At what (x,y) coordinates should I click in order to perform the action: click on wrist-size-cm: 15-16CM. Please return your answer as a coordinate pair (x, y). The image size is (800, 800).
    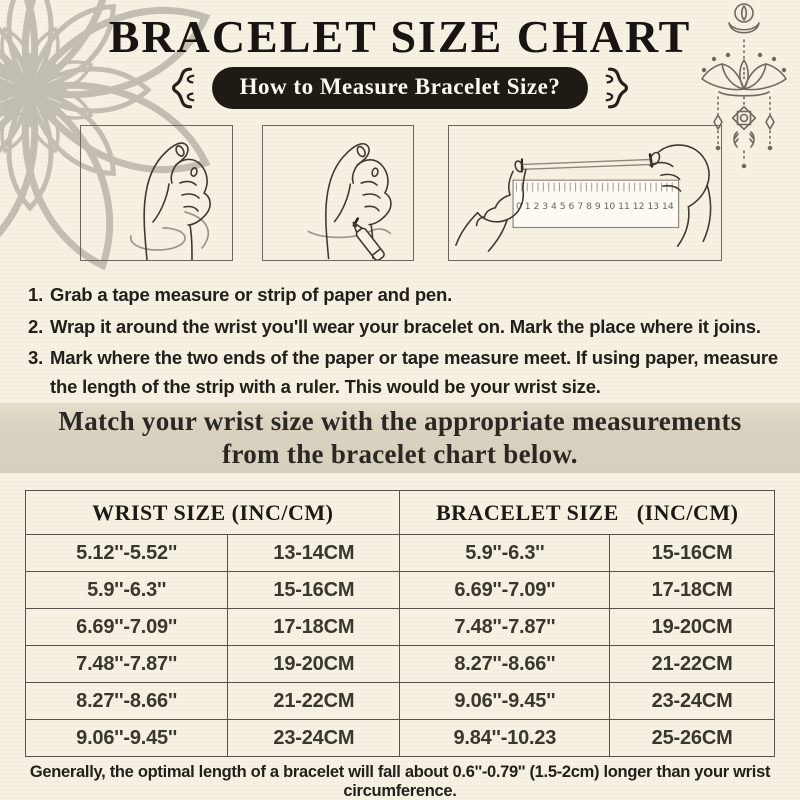
    Looking at the image, I should click on (314, 590).